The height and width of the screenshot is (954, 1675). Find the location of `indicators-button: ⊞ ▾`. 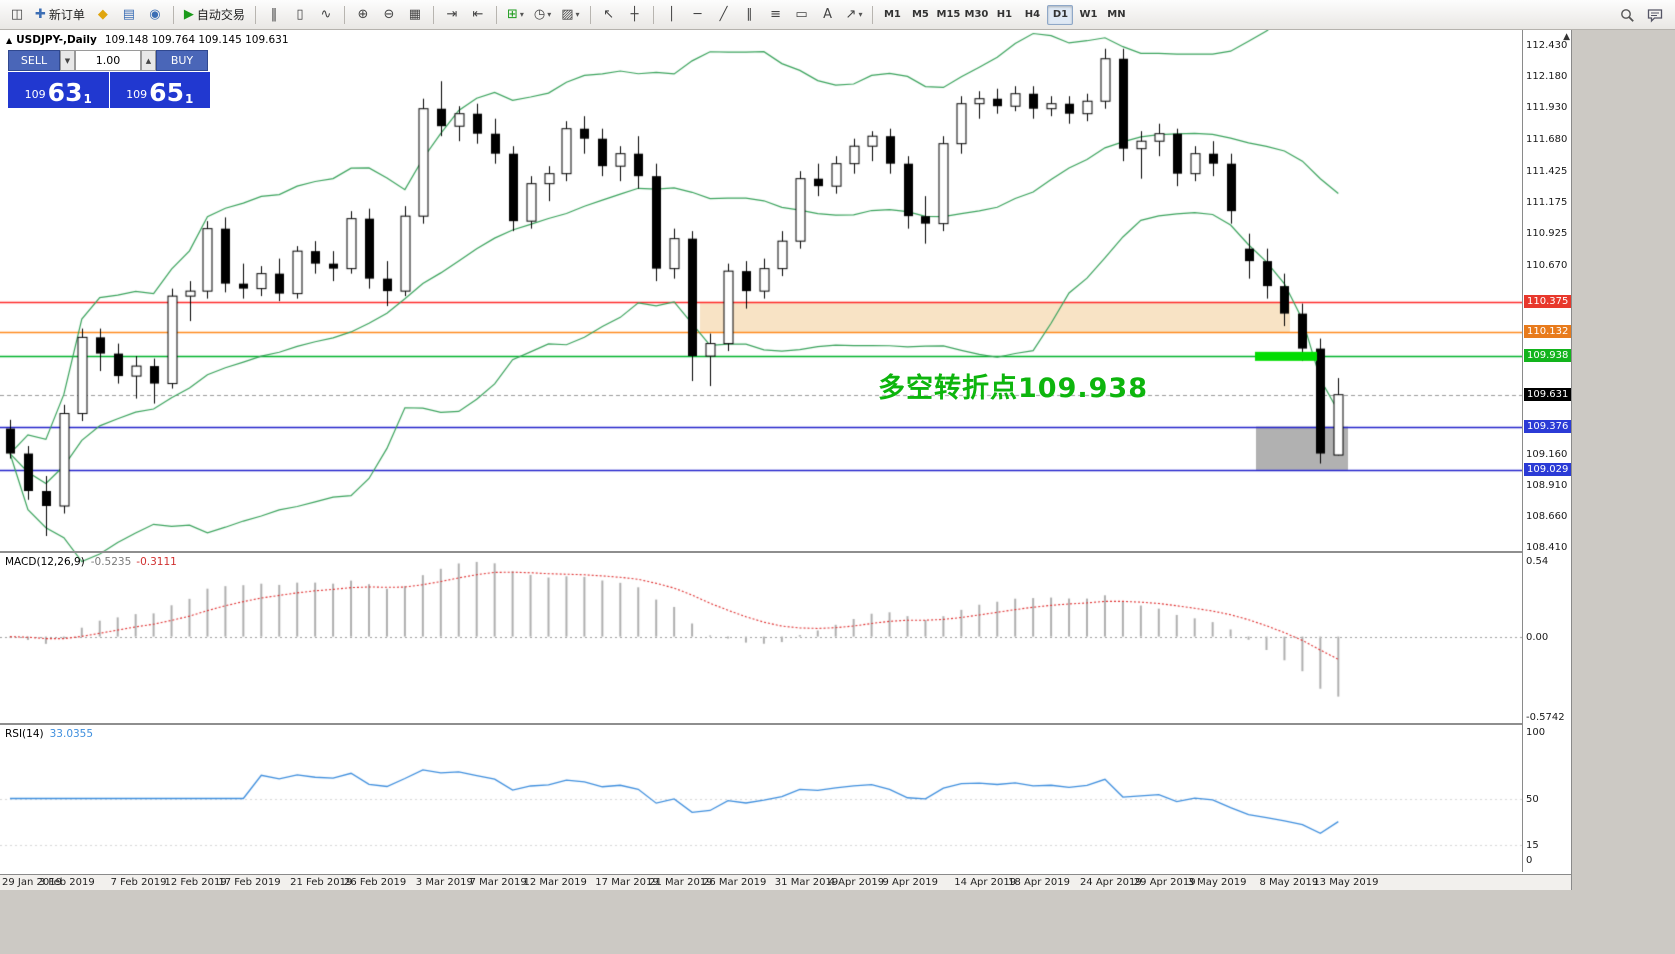

indicators-button: ⊞ ▾ is located at coordinates (515, 15).